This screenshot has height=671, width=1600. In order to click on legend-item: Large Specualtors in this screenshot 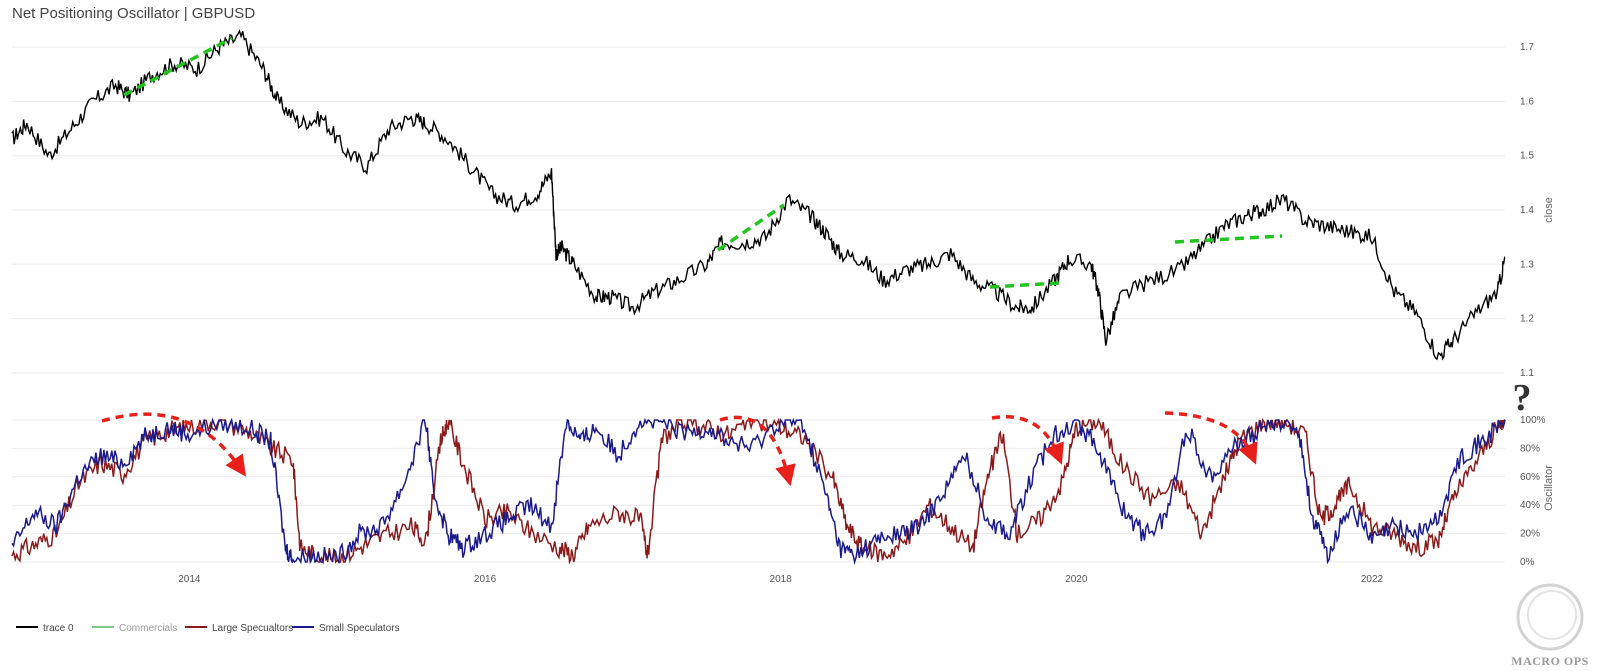, I will do `click(239, 628)`.